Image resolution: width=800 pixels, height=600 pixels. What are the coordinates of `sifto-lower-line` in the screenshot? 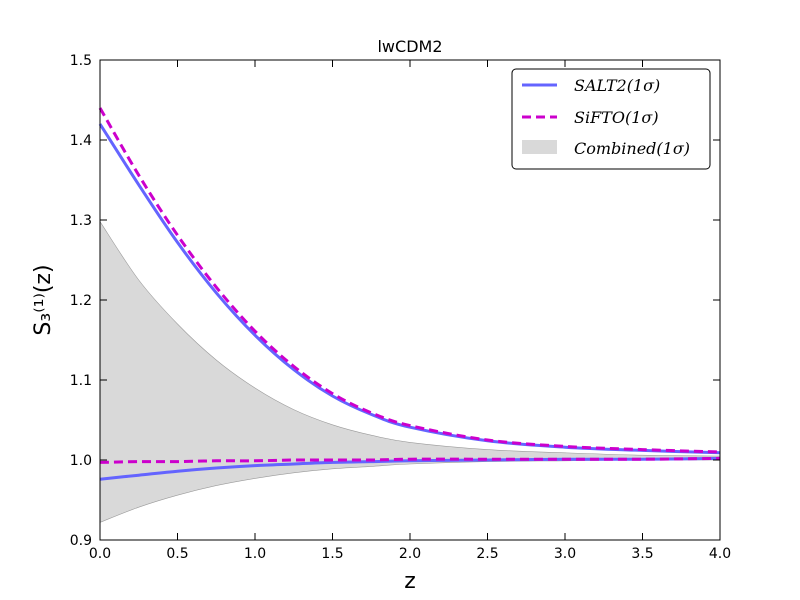 It's located at (410, 460).